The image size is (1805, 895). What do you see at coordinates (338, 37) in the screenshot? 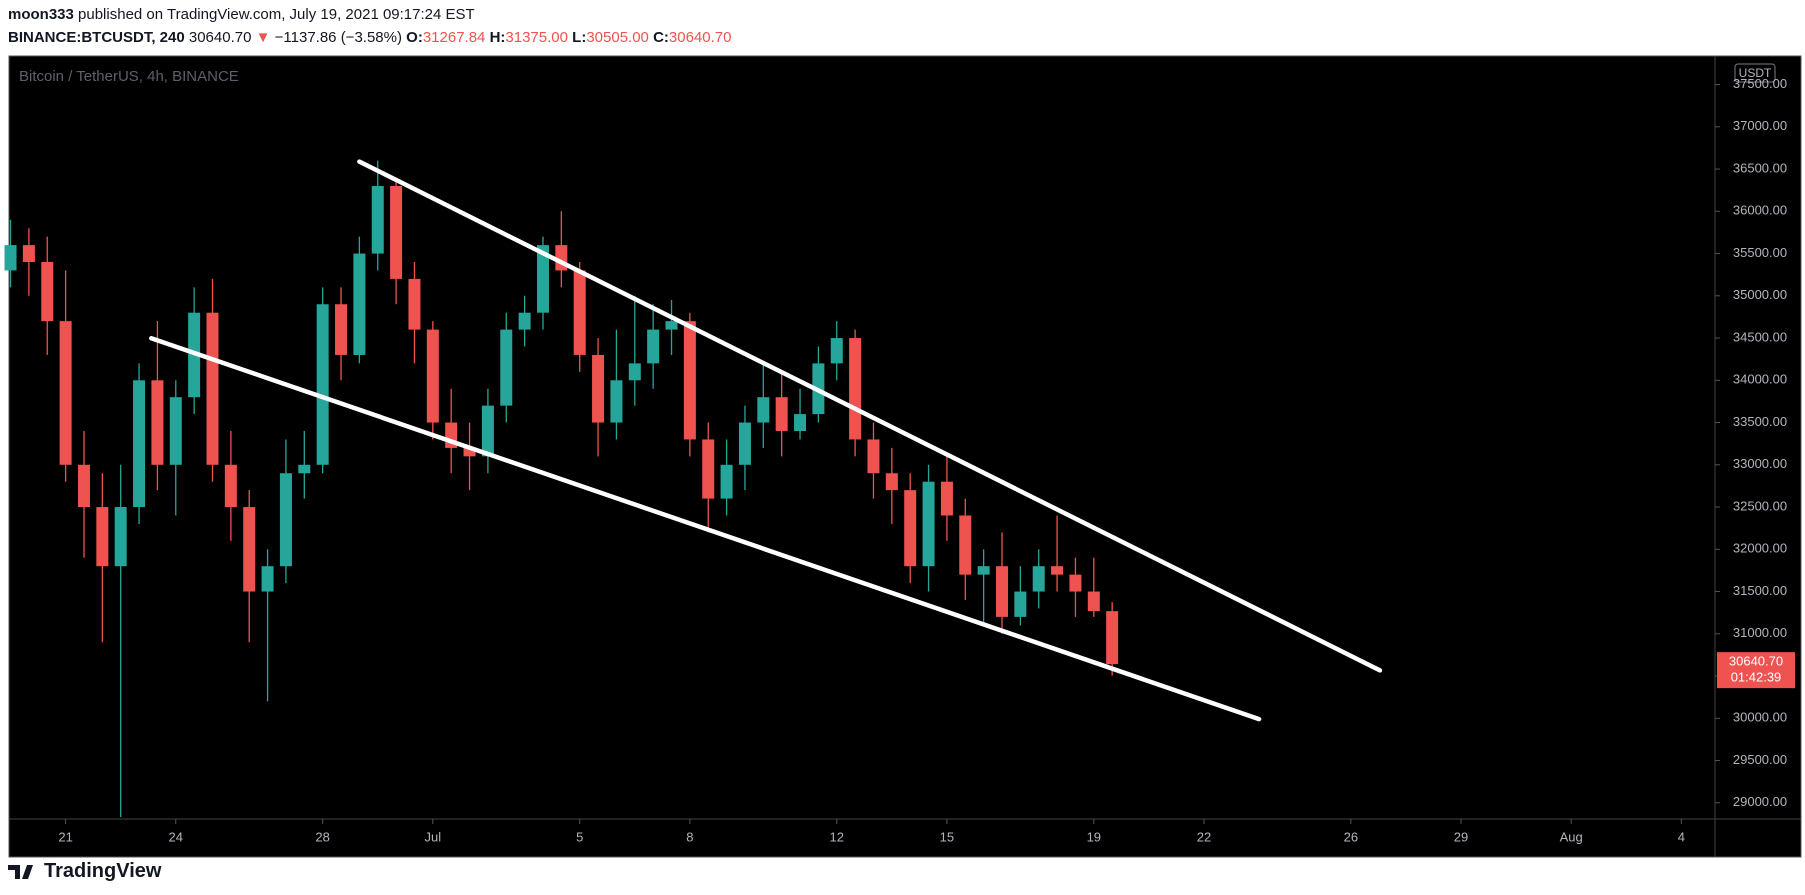
I see `change: −1137.86 (−3.58%)` at bounding box center [338, 37].